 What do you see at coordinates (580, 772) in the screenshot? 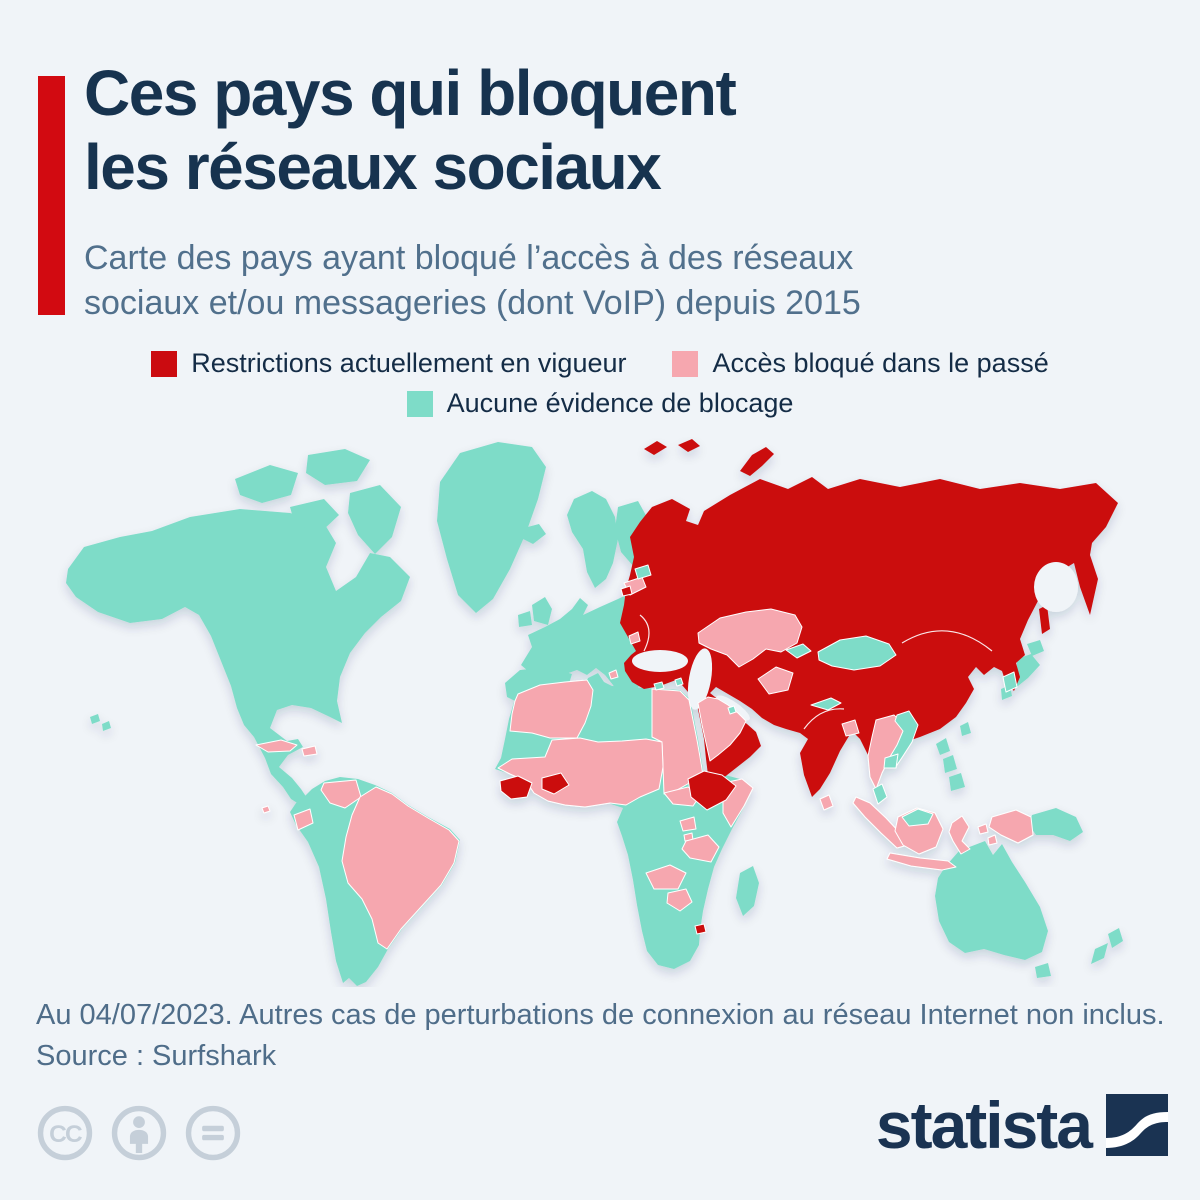
I see `map-region-sahel-west-africa` at bounding box center [580, 772].